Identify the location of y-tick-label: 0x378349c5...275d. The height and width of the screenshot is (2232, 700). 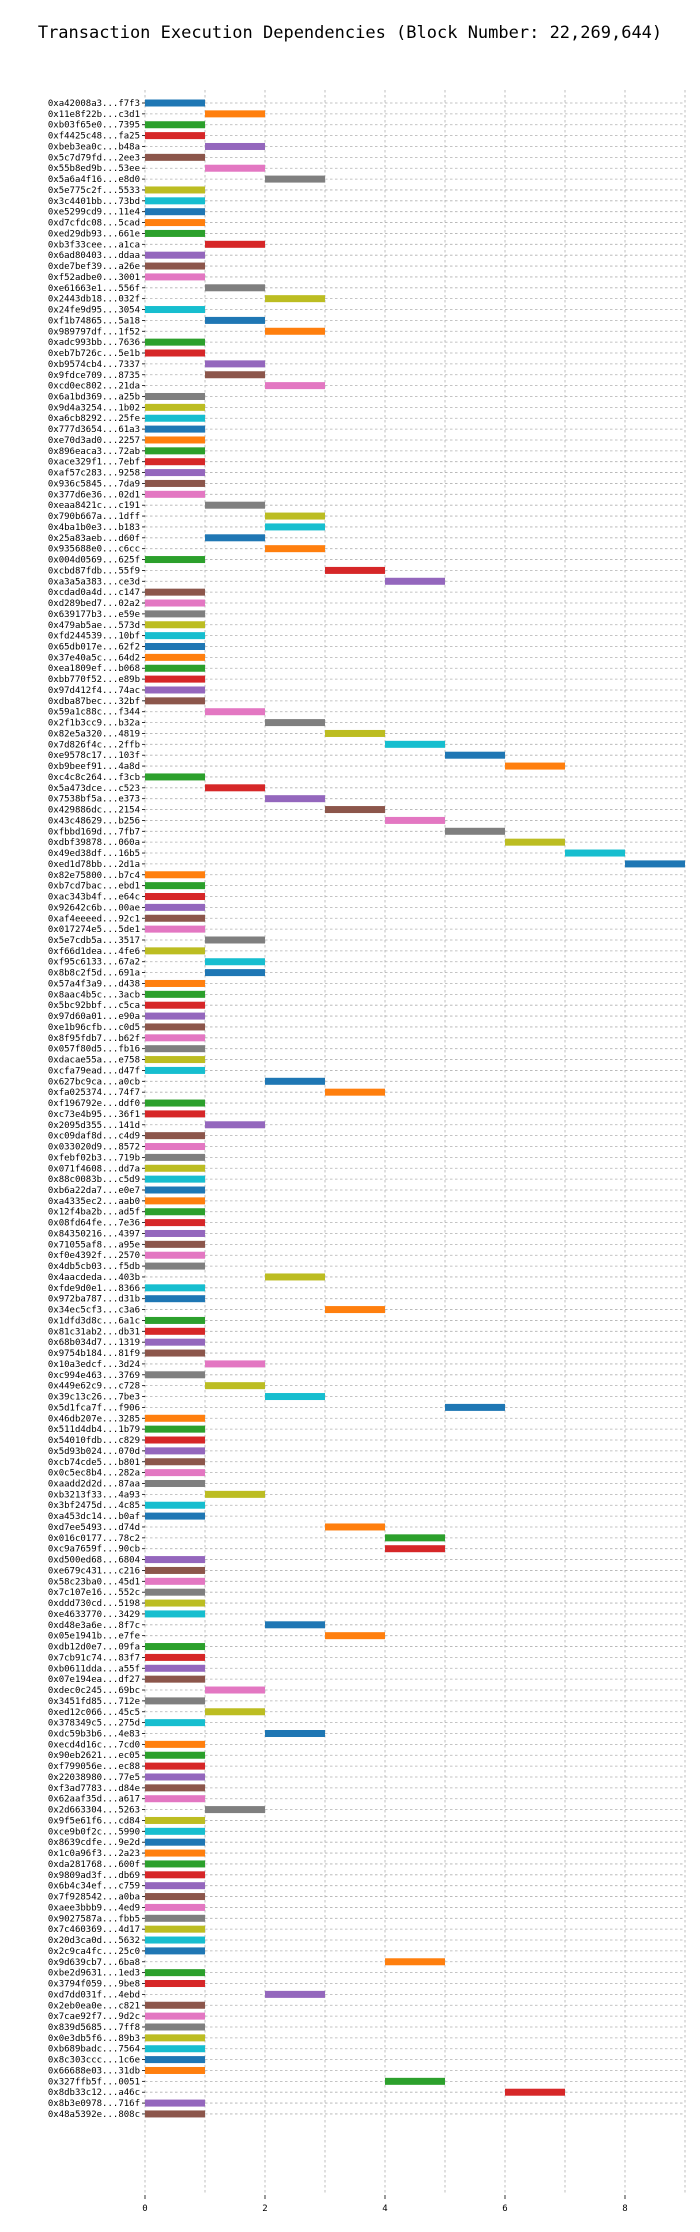
(94, 1724).